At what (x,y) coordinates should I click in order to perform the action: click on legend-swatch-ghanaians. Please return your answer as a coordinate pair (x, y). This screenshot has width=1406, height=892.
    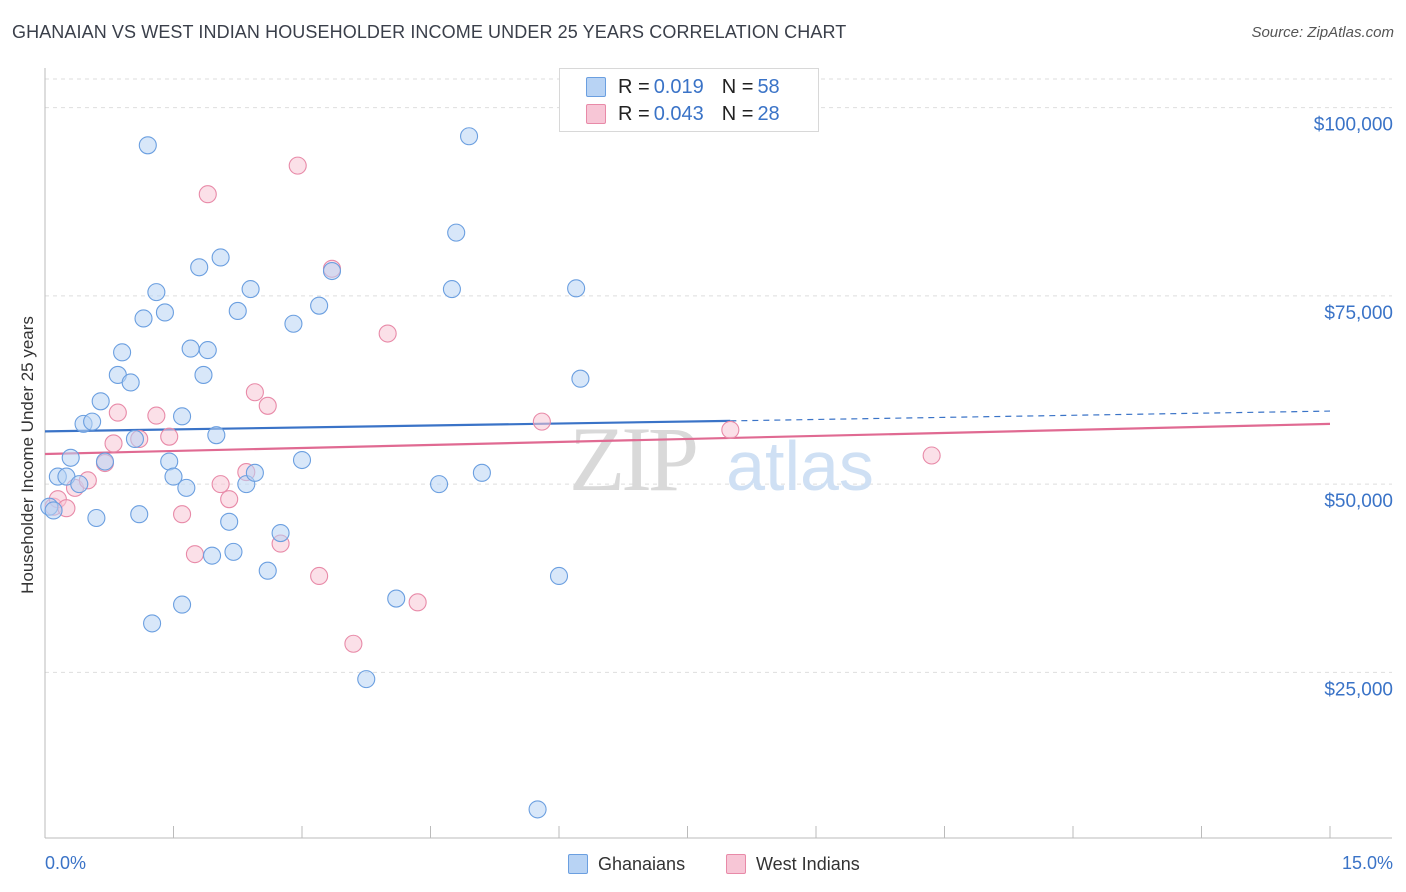
    Looking at the image, I should click on (596, 87).